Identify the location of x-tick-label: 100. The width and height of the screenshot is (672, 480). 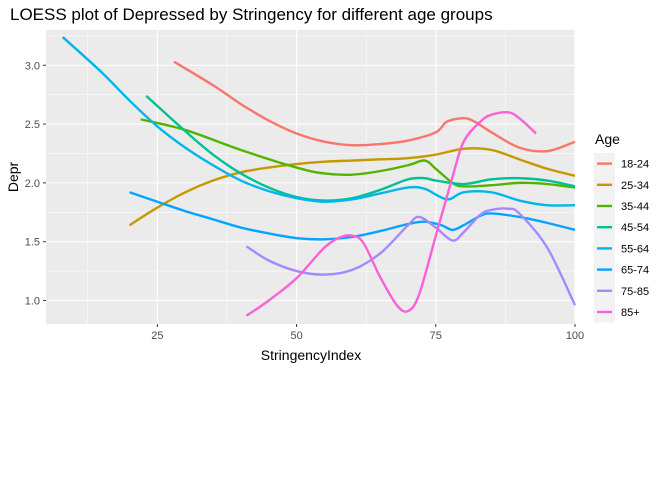
(575, 336).